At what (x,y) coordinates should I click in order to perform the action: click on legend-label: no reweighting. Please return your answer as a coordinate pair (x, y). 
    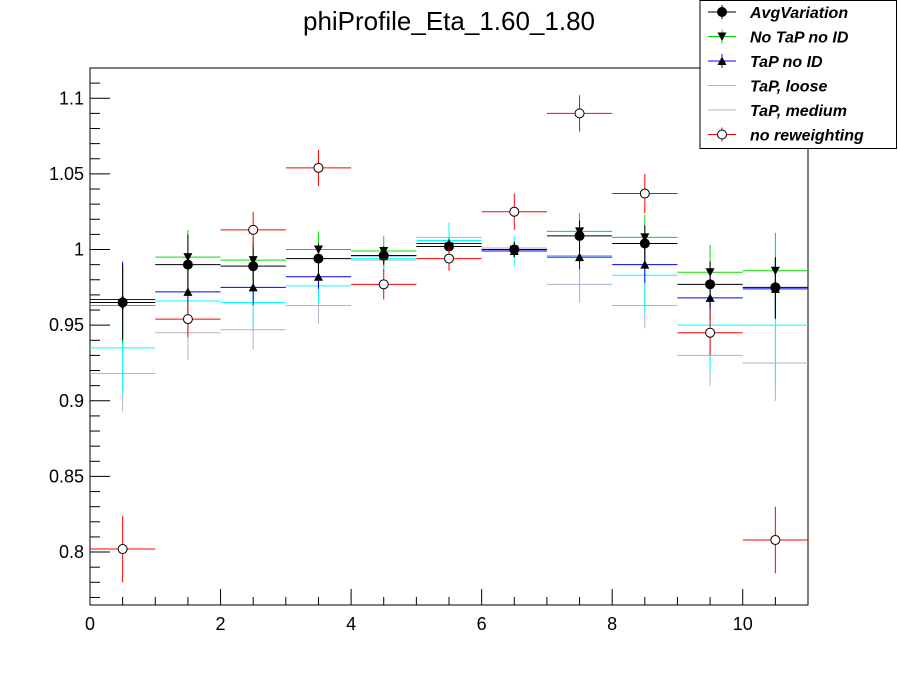
    Looking at the image, I should click on (807, 136).